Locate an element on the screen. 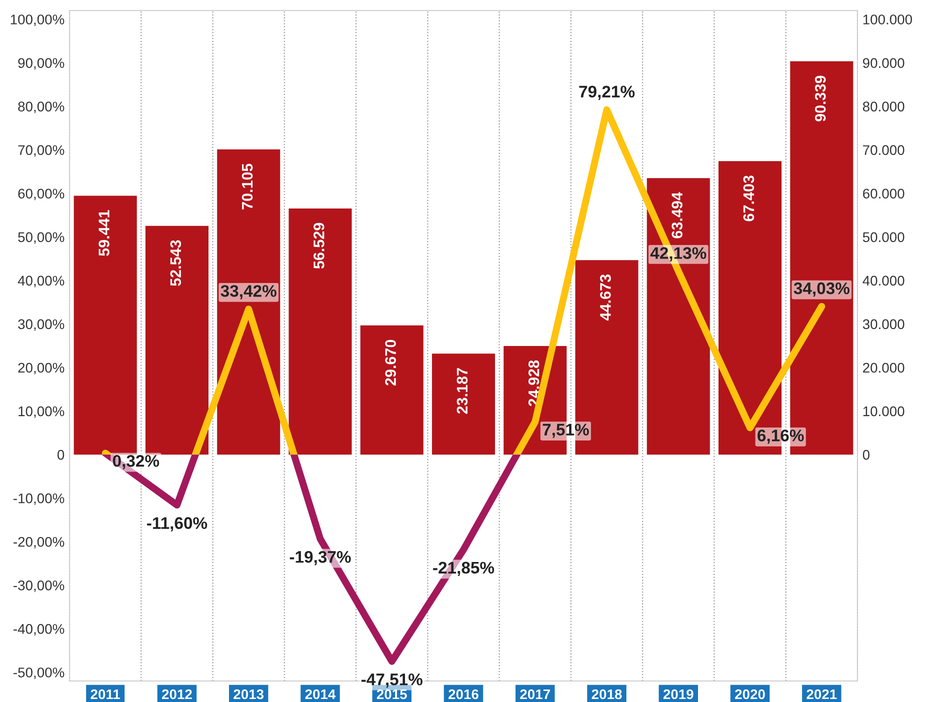 The height and width of the screenshot is (702, 927). data-label: 79,21% is located at coordinates (607, 93).